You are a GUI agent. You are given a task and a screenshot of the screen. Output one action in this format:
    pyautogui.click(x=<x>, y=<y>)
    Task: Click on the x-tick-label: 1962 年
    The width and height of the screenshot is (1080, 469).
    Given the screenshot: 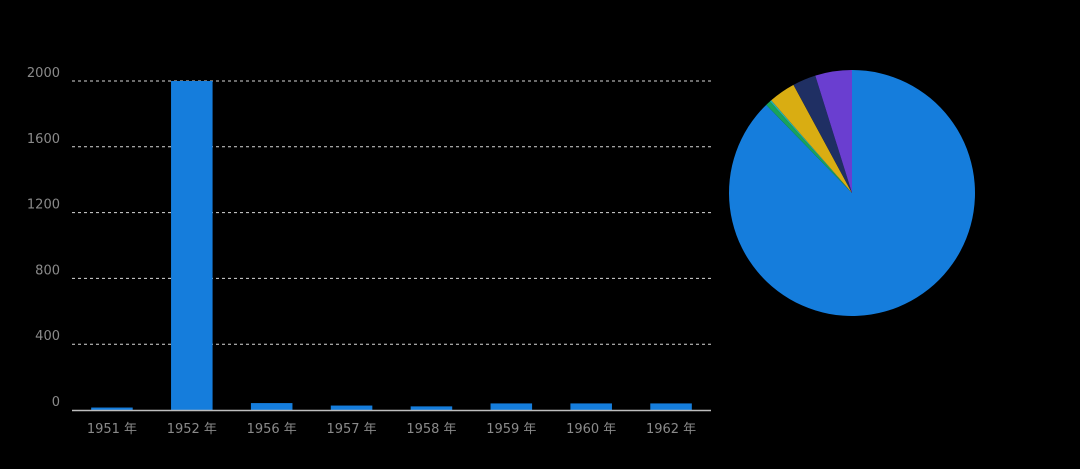 What is the action you would take?
    pyautogui.click(x=671, y=429)
    